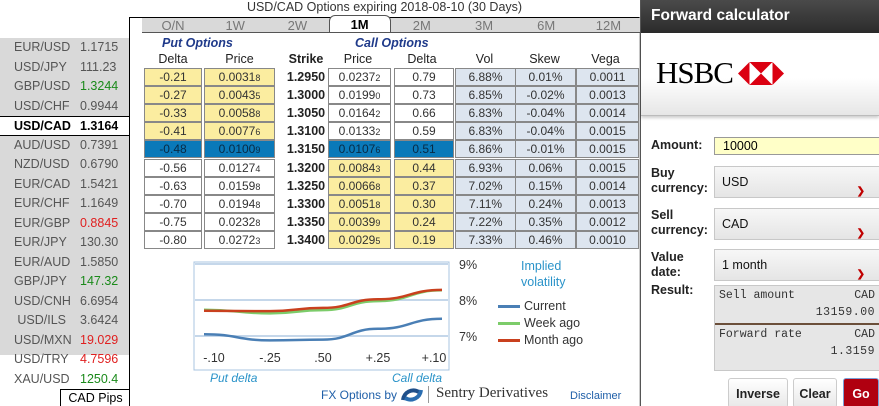 Image resolution: width=879 pixels, height=406 pixels. I want to click on buy-currency-select: USD ❯, so click(796, 182).